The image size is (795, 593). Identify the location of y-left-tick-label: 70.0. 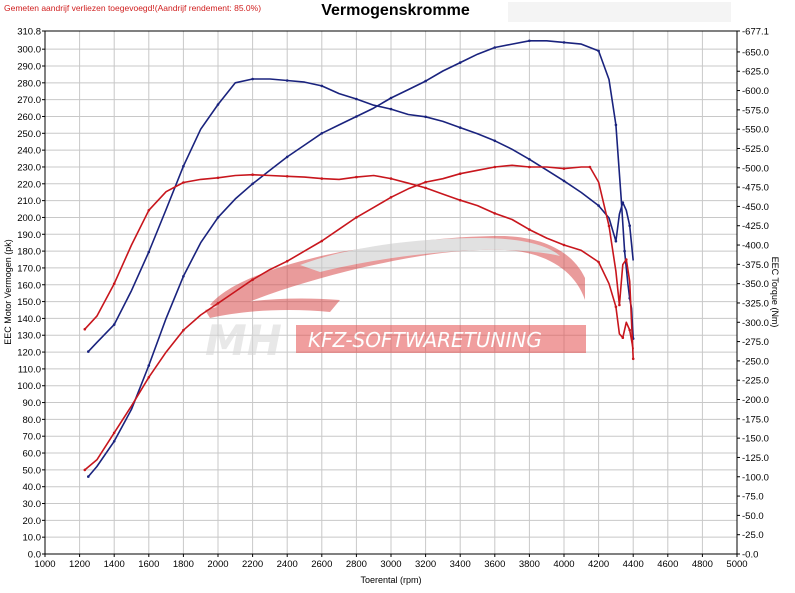
(32, 437).